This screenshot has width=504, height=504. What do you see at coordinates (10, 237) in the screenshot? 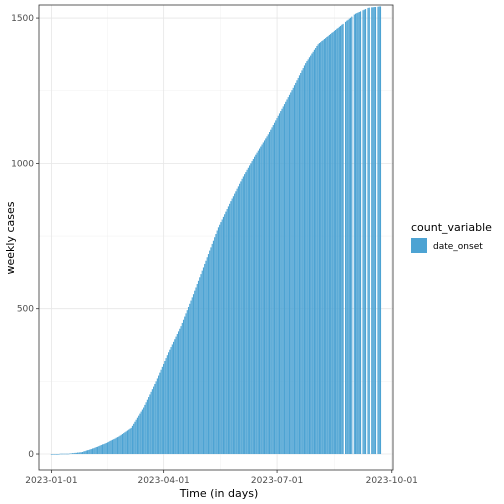
I see `y-axis-title: weekly cases` at bounding box center [10, 237].